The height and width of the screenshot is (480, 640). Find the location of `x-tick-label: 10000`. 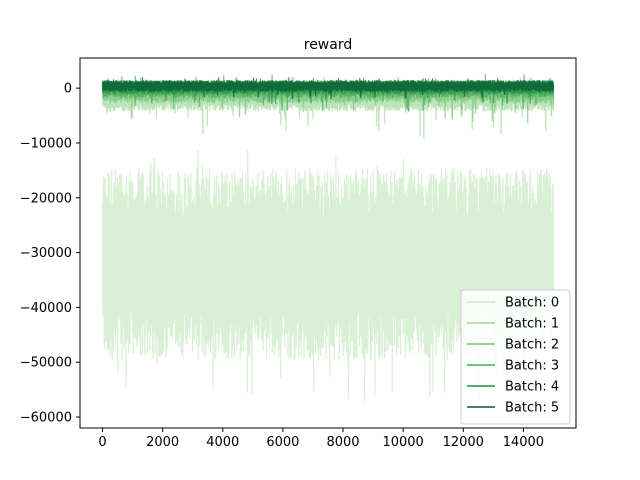

x-tick-label: 10000 is located at coordinates (402, 442).